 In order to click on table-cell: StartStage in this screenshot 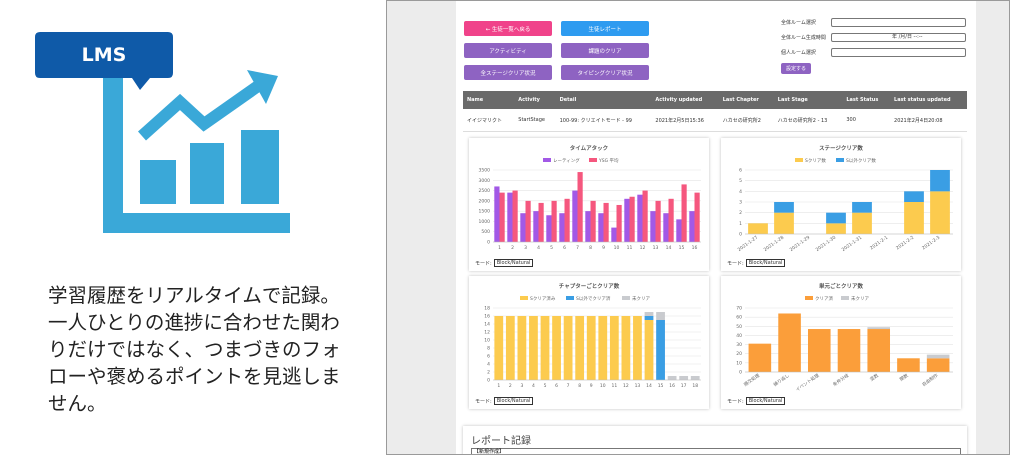, I will do `click(535, 120)`.